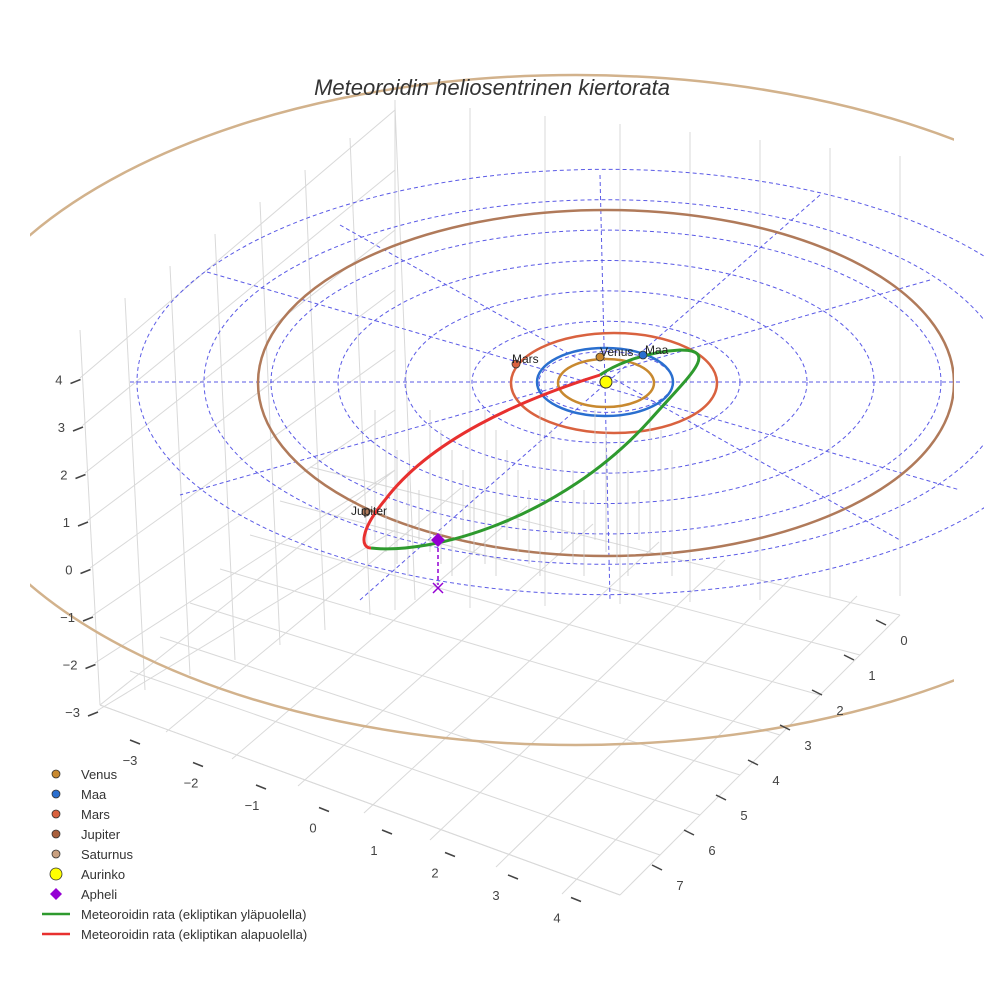 This screenshot has height=984, width=984. Describe the element at coordinates (616, 352) in the screenshot. I see `planet-label-venus: Venus` at that location.